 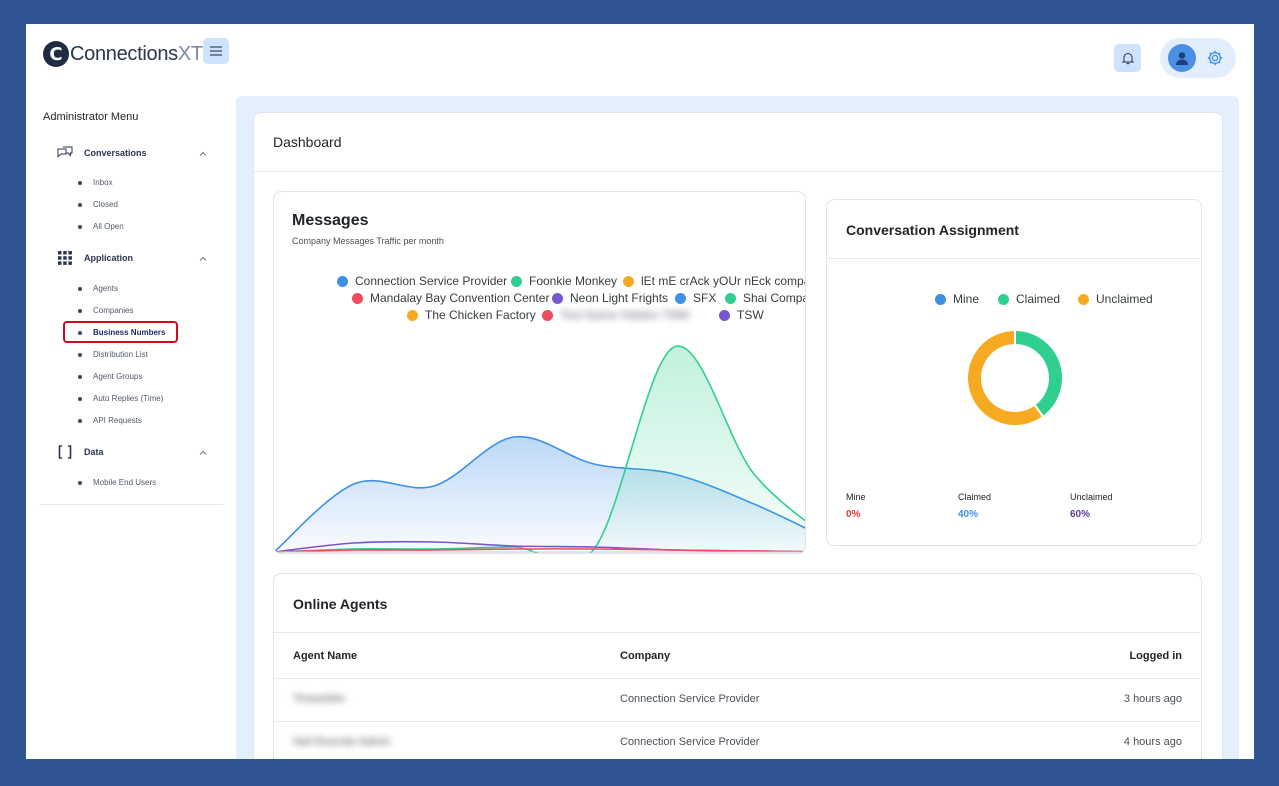 I want to click on legend-item-mine: Mine, so click(x=957, y=299).